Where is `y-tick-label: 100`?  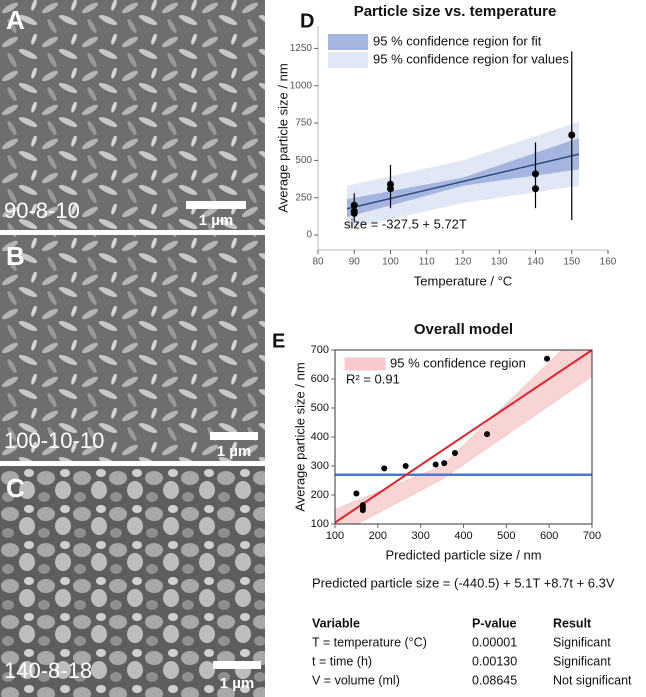
y-tick-label: 100 is located at coordinates (320, 524).